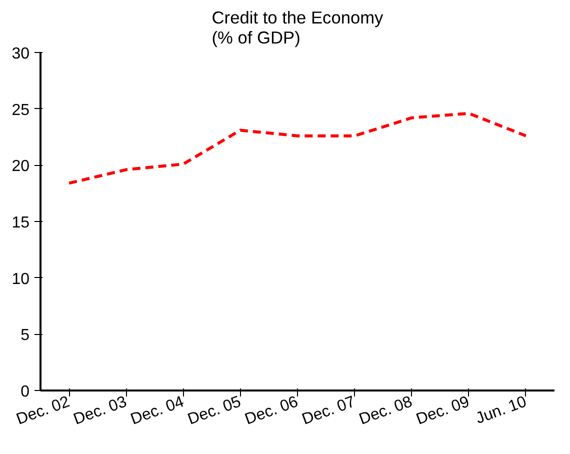  Describe the element at coordinates (298, 148) in the screenshot. I see `line-series` at that location.